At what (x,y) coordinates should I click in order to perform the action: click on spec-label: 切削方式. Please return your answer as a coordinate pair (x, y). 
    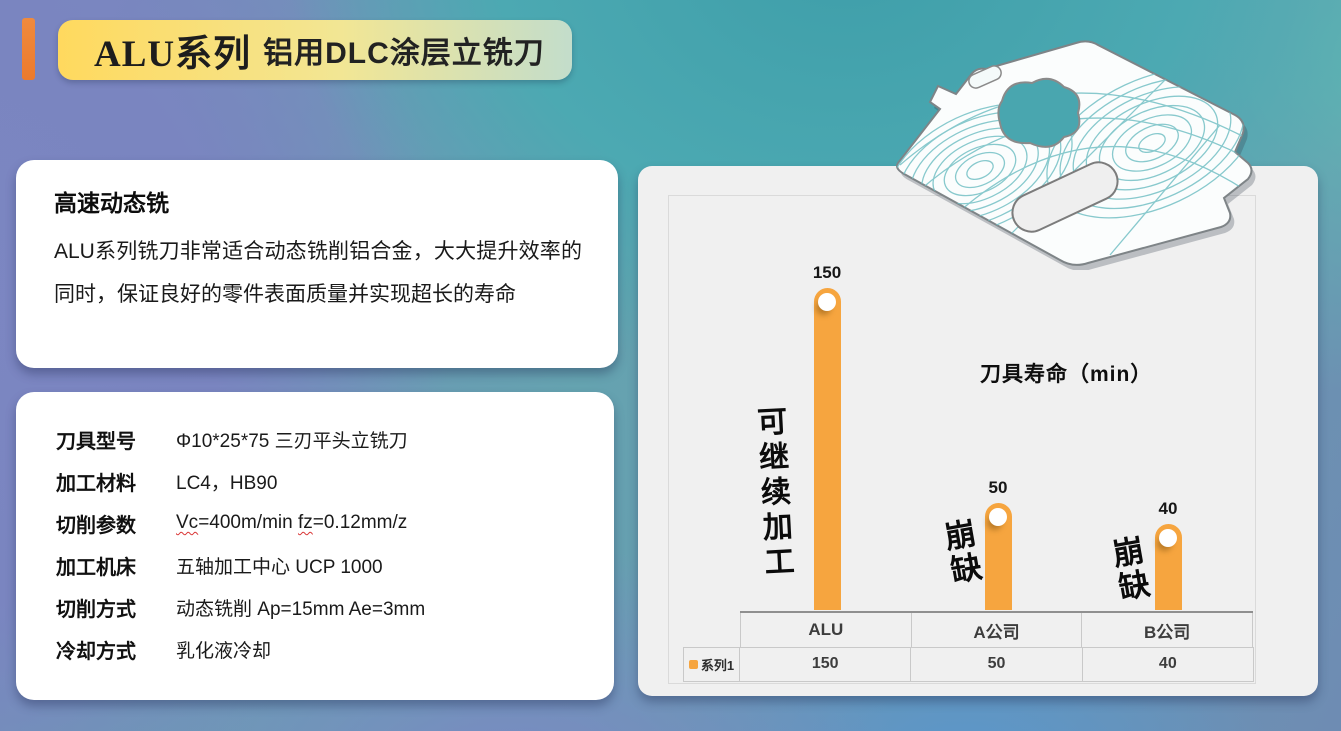
    Looking at the image, I should click on (96, 609).